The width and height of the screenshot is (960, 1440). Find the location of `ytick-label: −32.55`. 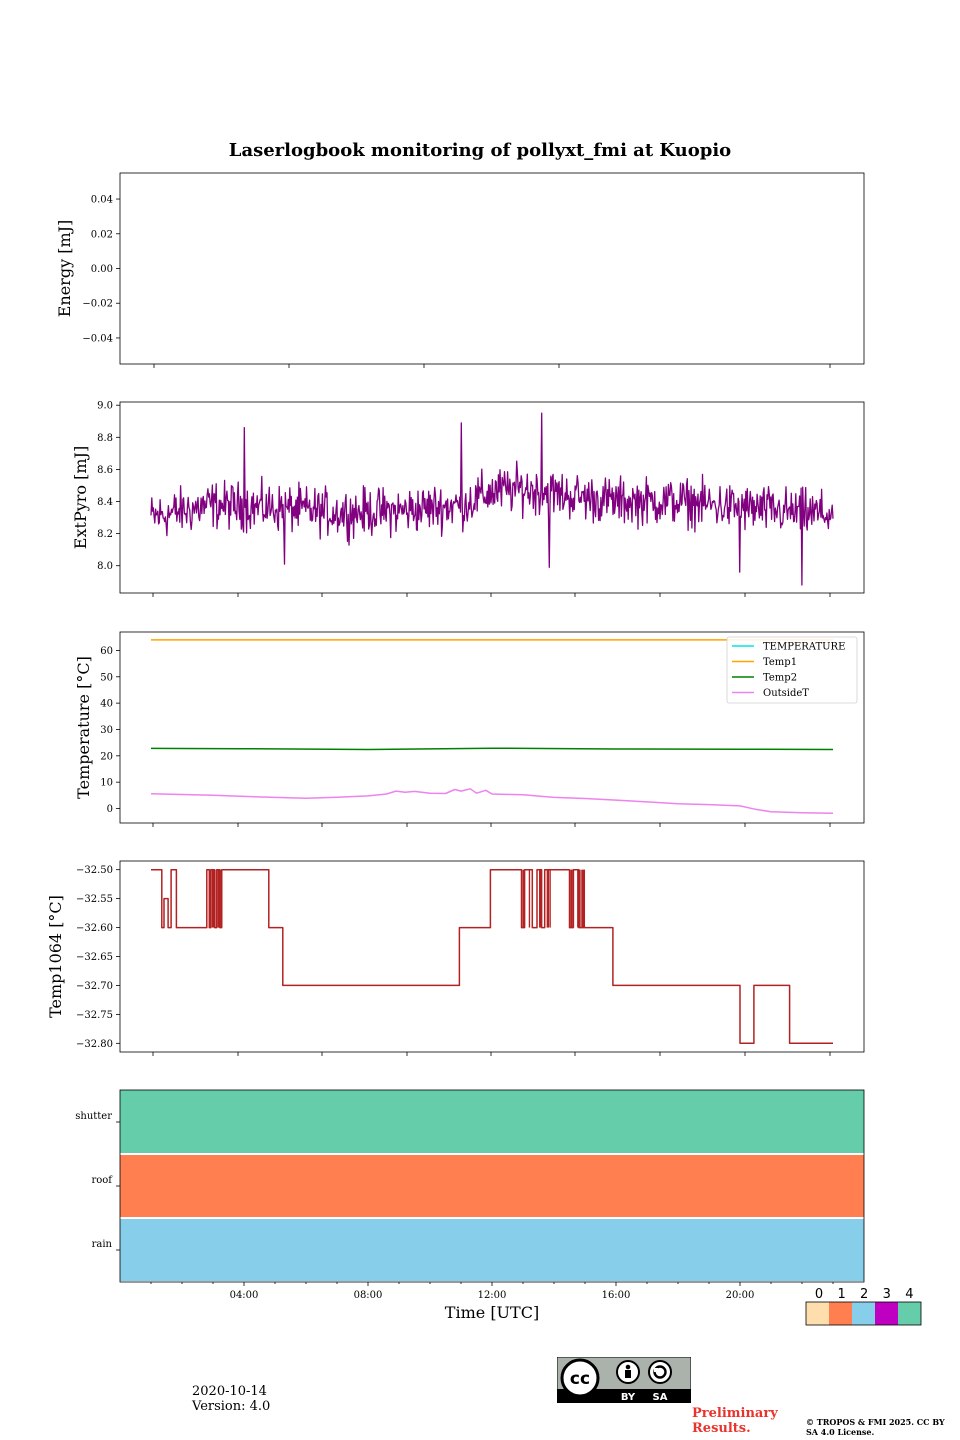

ytick-label: −32.55 is located at coordinates (94, 899).